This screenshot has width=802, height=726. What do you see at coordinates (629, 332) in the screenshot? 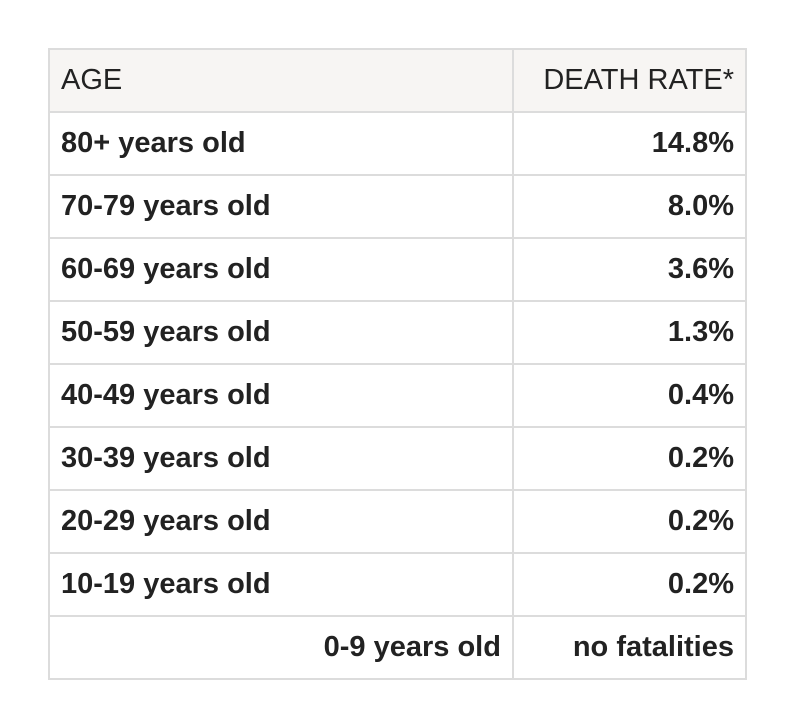
I see `death-rate-cell: 1.3%` at bounding box center [629, 332].